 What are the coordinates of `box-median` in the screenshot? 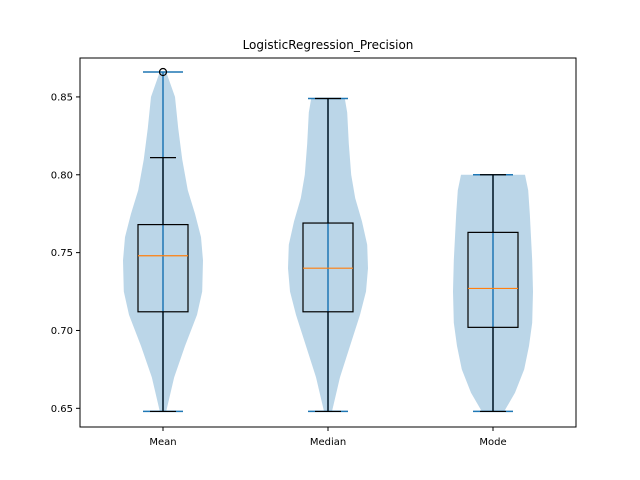 It's located at (328, 267).